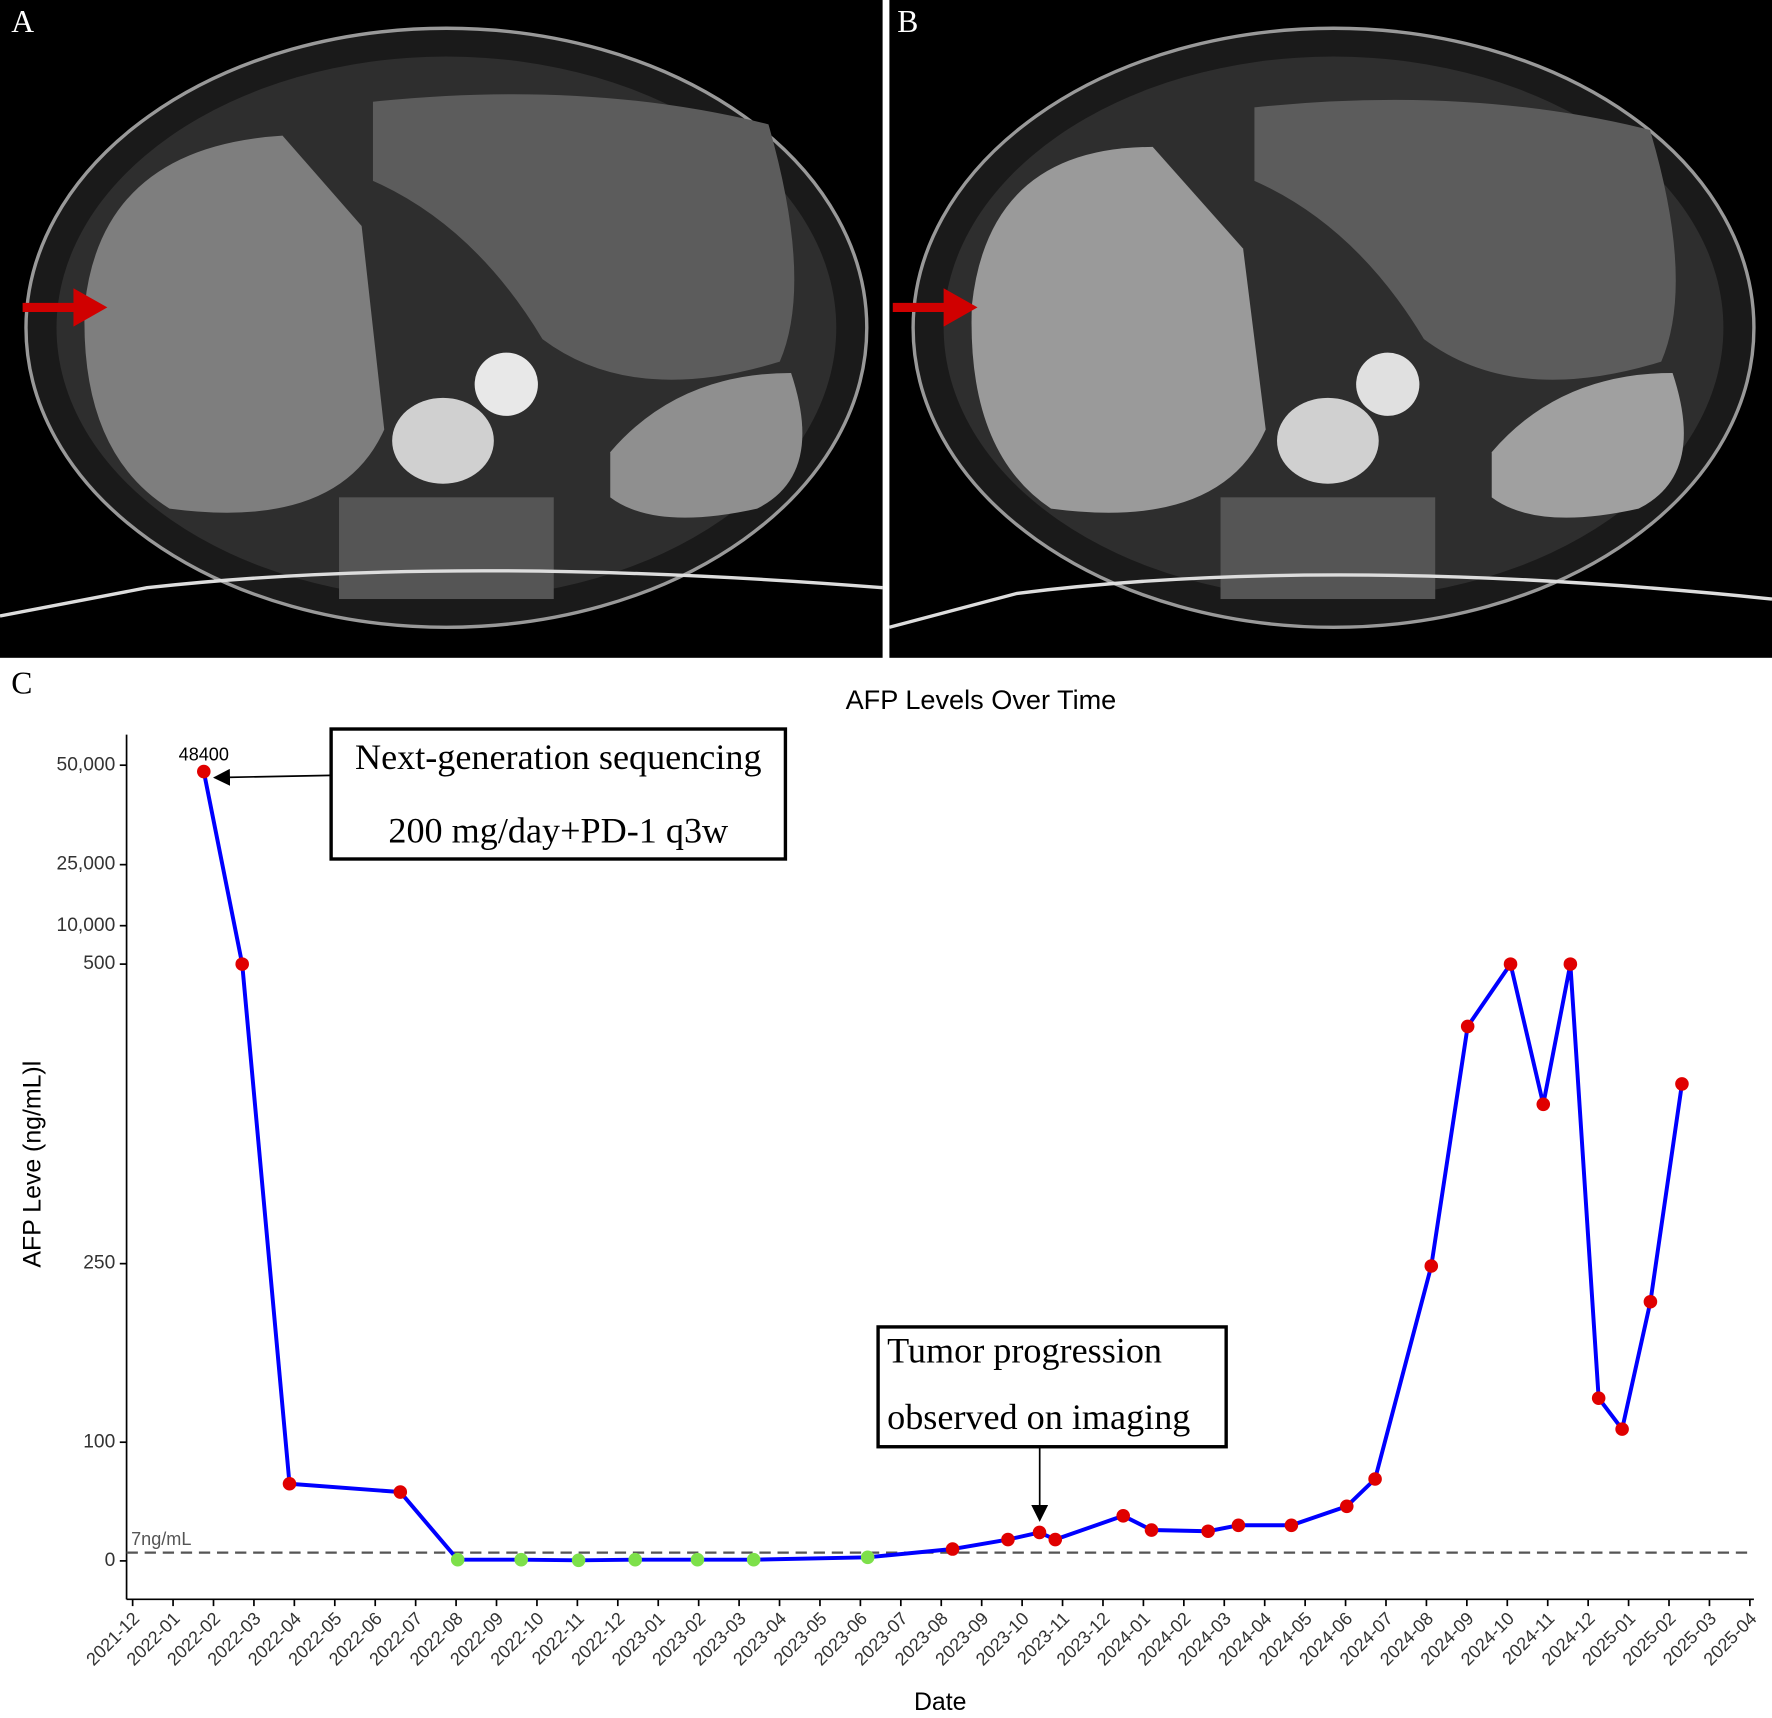 The width and height of the screenshot is (1772, 1718). I want to click on y-tick-label: 10,000, so click(86, 925).